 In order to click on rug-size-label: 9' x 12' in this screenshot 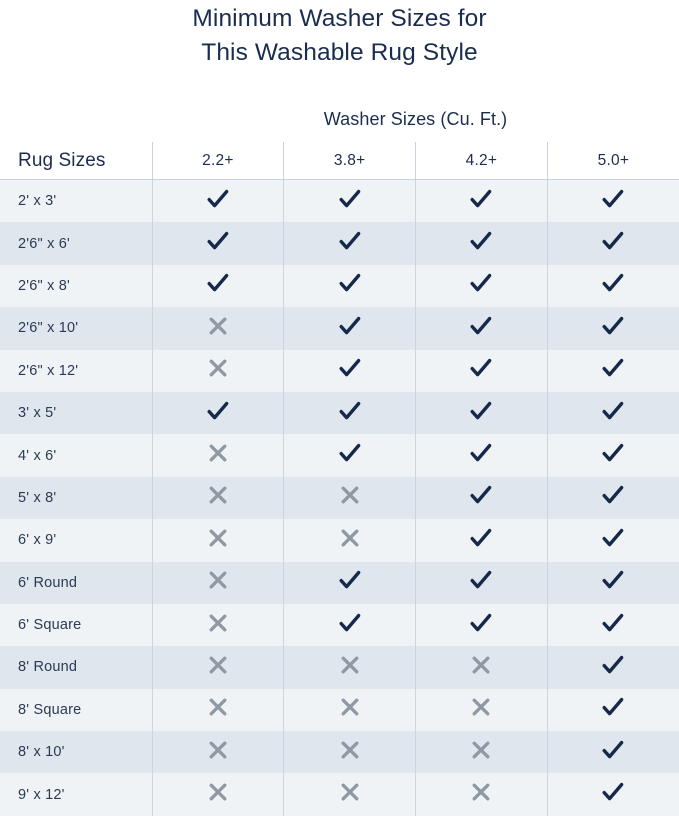, I will do `click(76, 794)`.